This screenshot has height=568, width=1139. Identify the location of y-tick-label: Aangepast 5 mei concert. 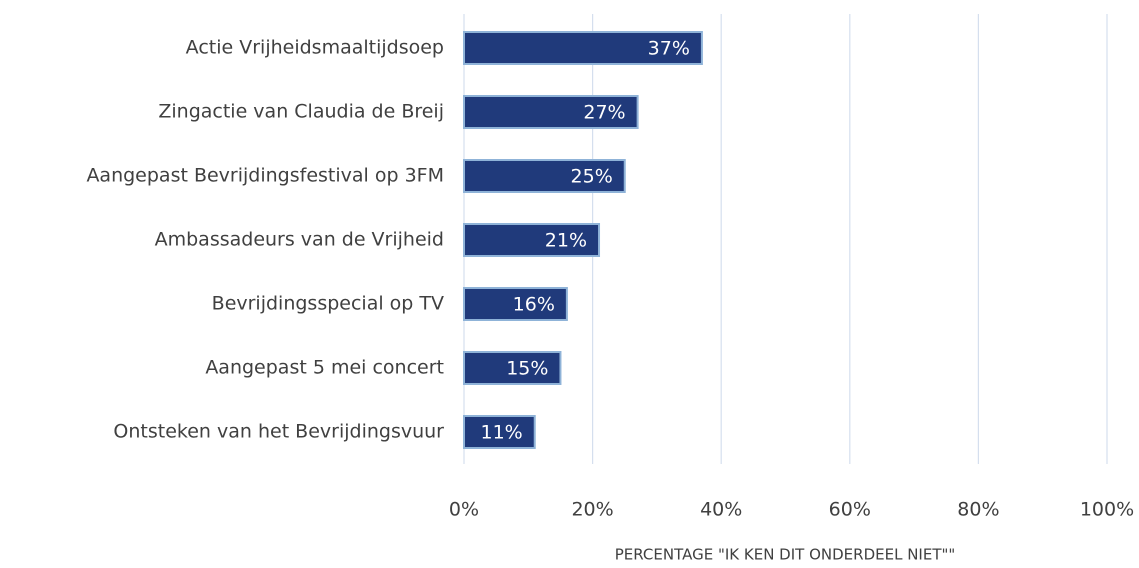
(324, 368).